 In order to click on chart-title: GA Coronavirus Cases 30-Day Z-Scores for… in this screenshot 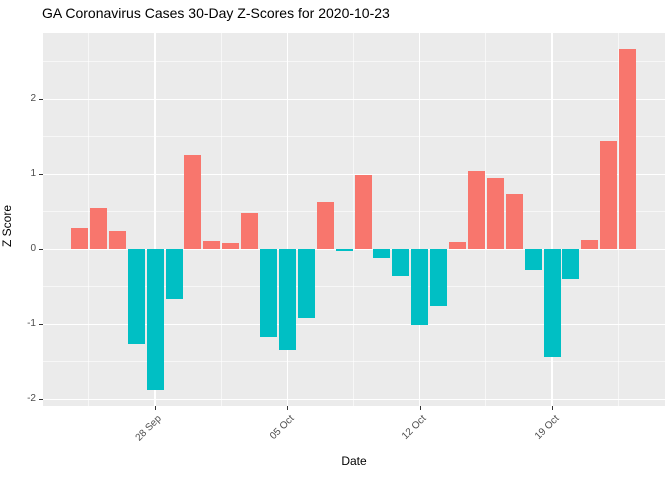, I will do `click(216, 13)`.